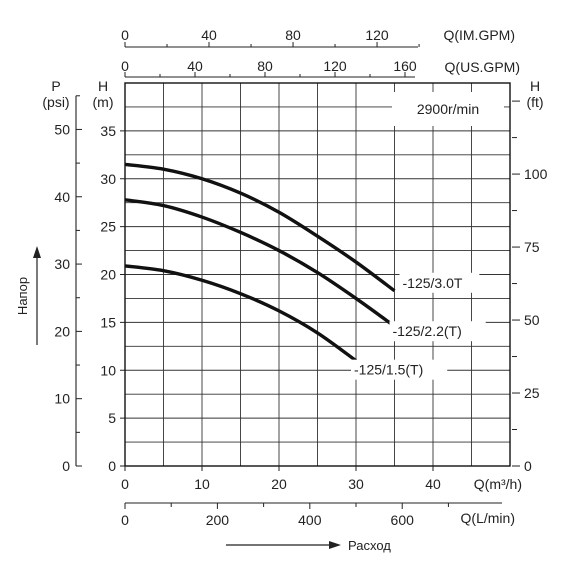  I want to click on m3h-tick-label: 0, so click(125, 484).